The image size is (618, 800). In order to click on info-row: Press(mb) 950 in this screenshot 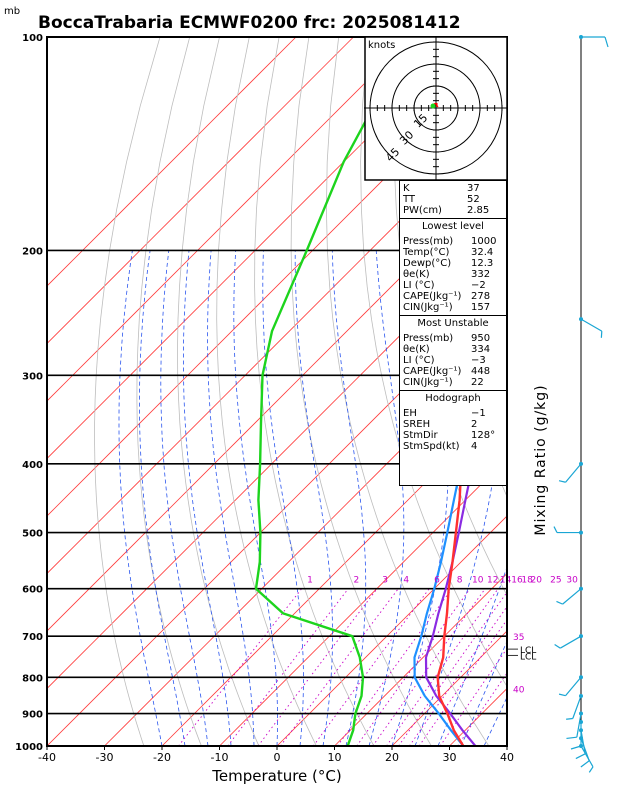, I will do `click(453, 338)`.